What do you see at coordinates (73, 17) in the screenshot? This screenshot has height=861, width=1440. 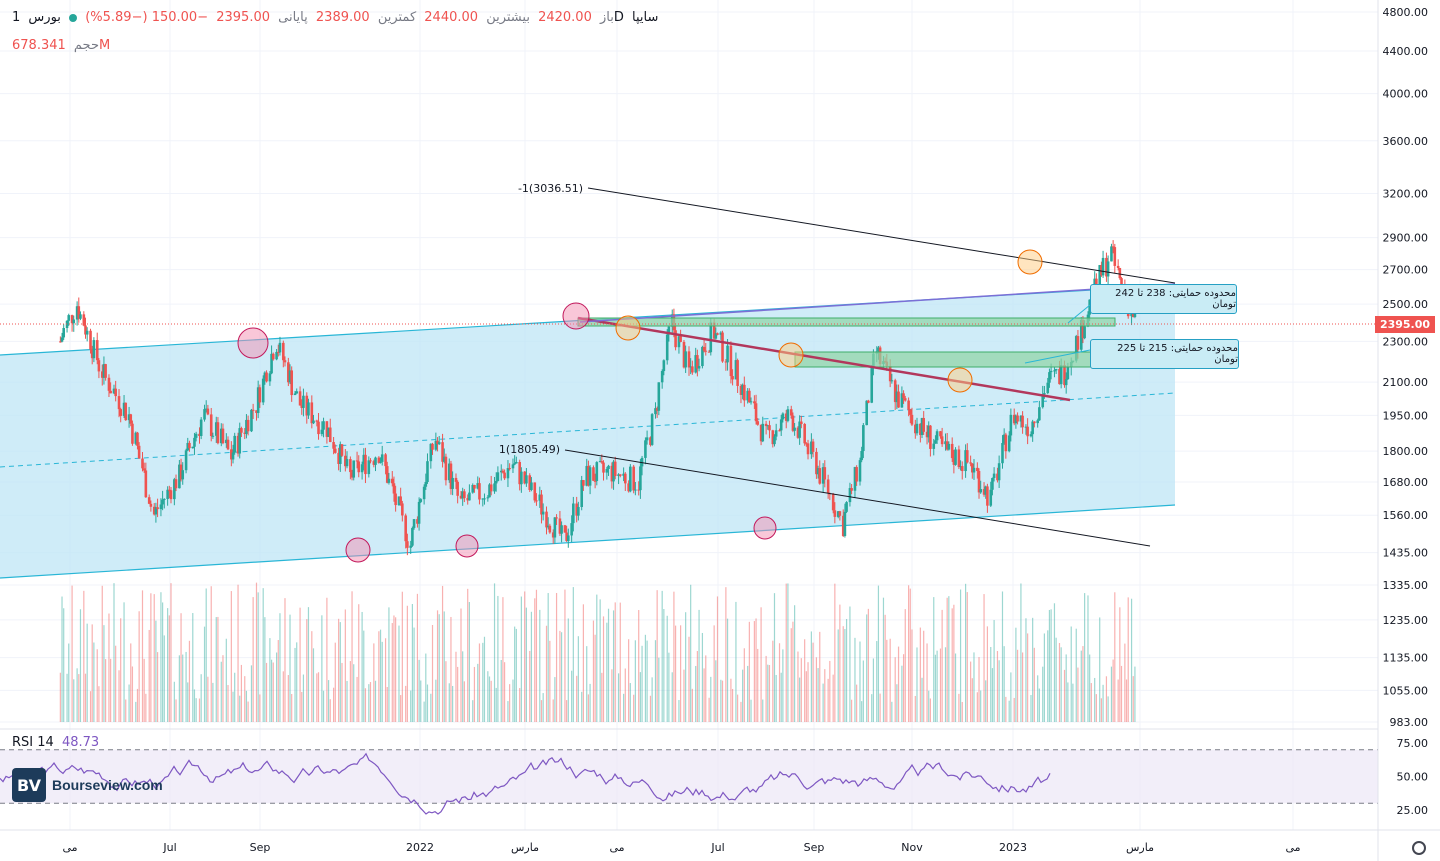 I see `market-status-icon` at bounding box center [73, 17].